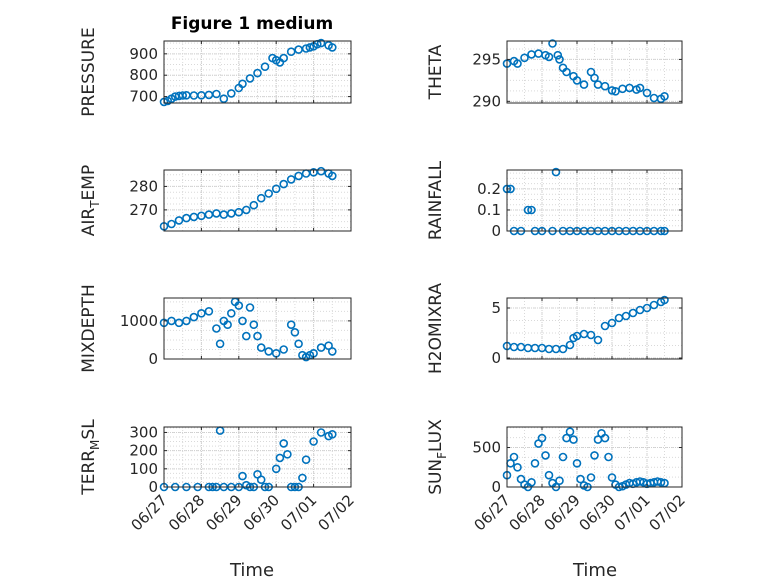 This screenshot has height=583, width=778. Describe the element at coordinates (143, 75) in the screenshot. I see `y-tick-label: 800` at that location.